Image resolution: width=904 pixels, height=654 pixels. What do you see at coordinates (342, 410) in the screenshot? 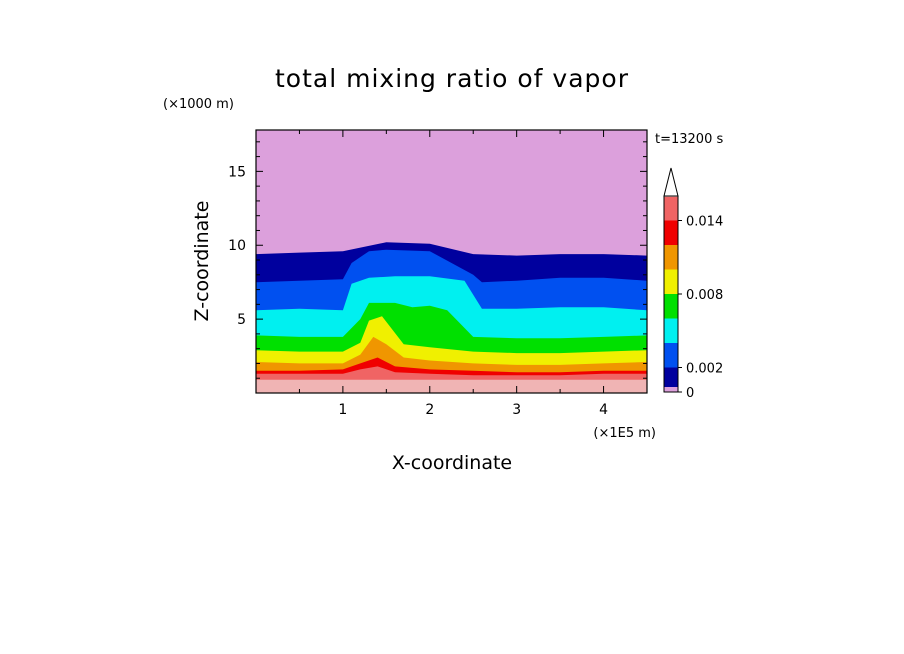
I see `x-tick-label: 1` at bounding box center [342, 410].